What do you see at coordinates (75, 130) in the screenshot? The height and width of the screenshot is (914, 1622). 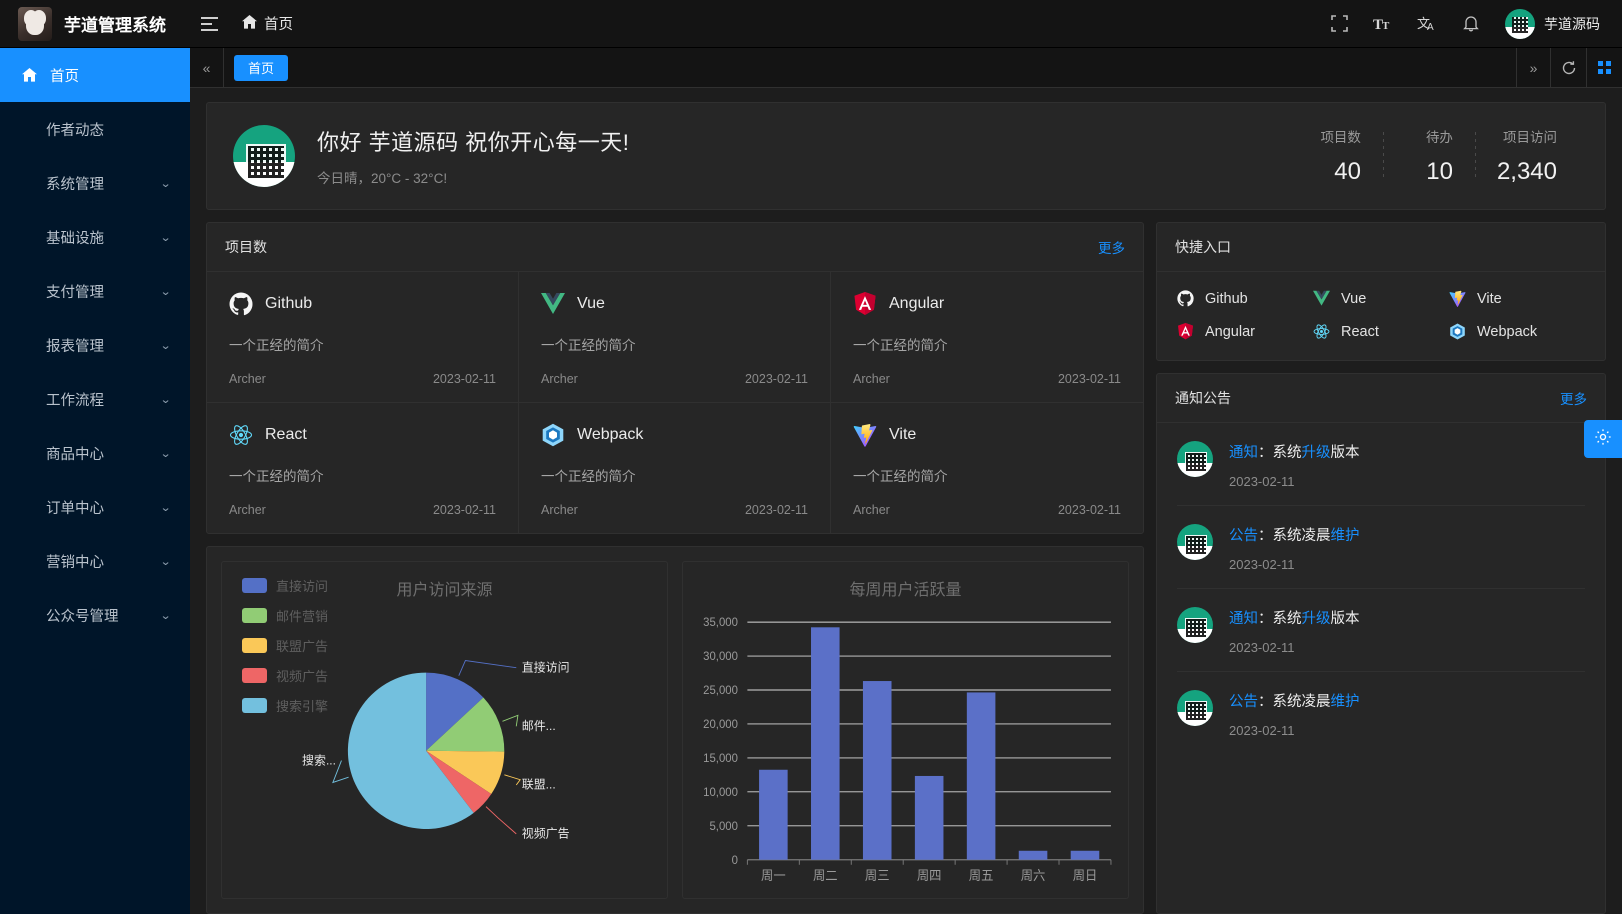 I see `sidebar-item-label: 作者动态` at bounding box center [75, 130].